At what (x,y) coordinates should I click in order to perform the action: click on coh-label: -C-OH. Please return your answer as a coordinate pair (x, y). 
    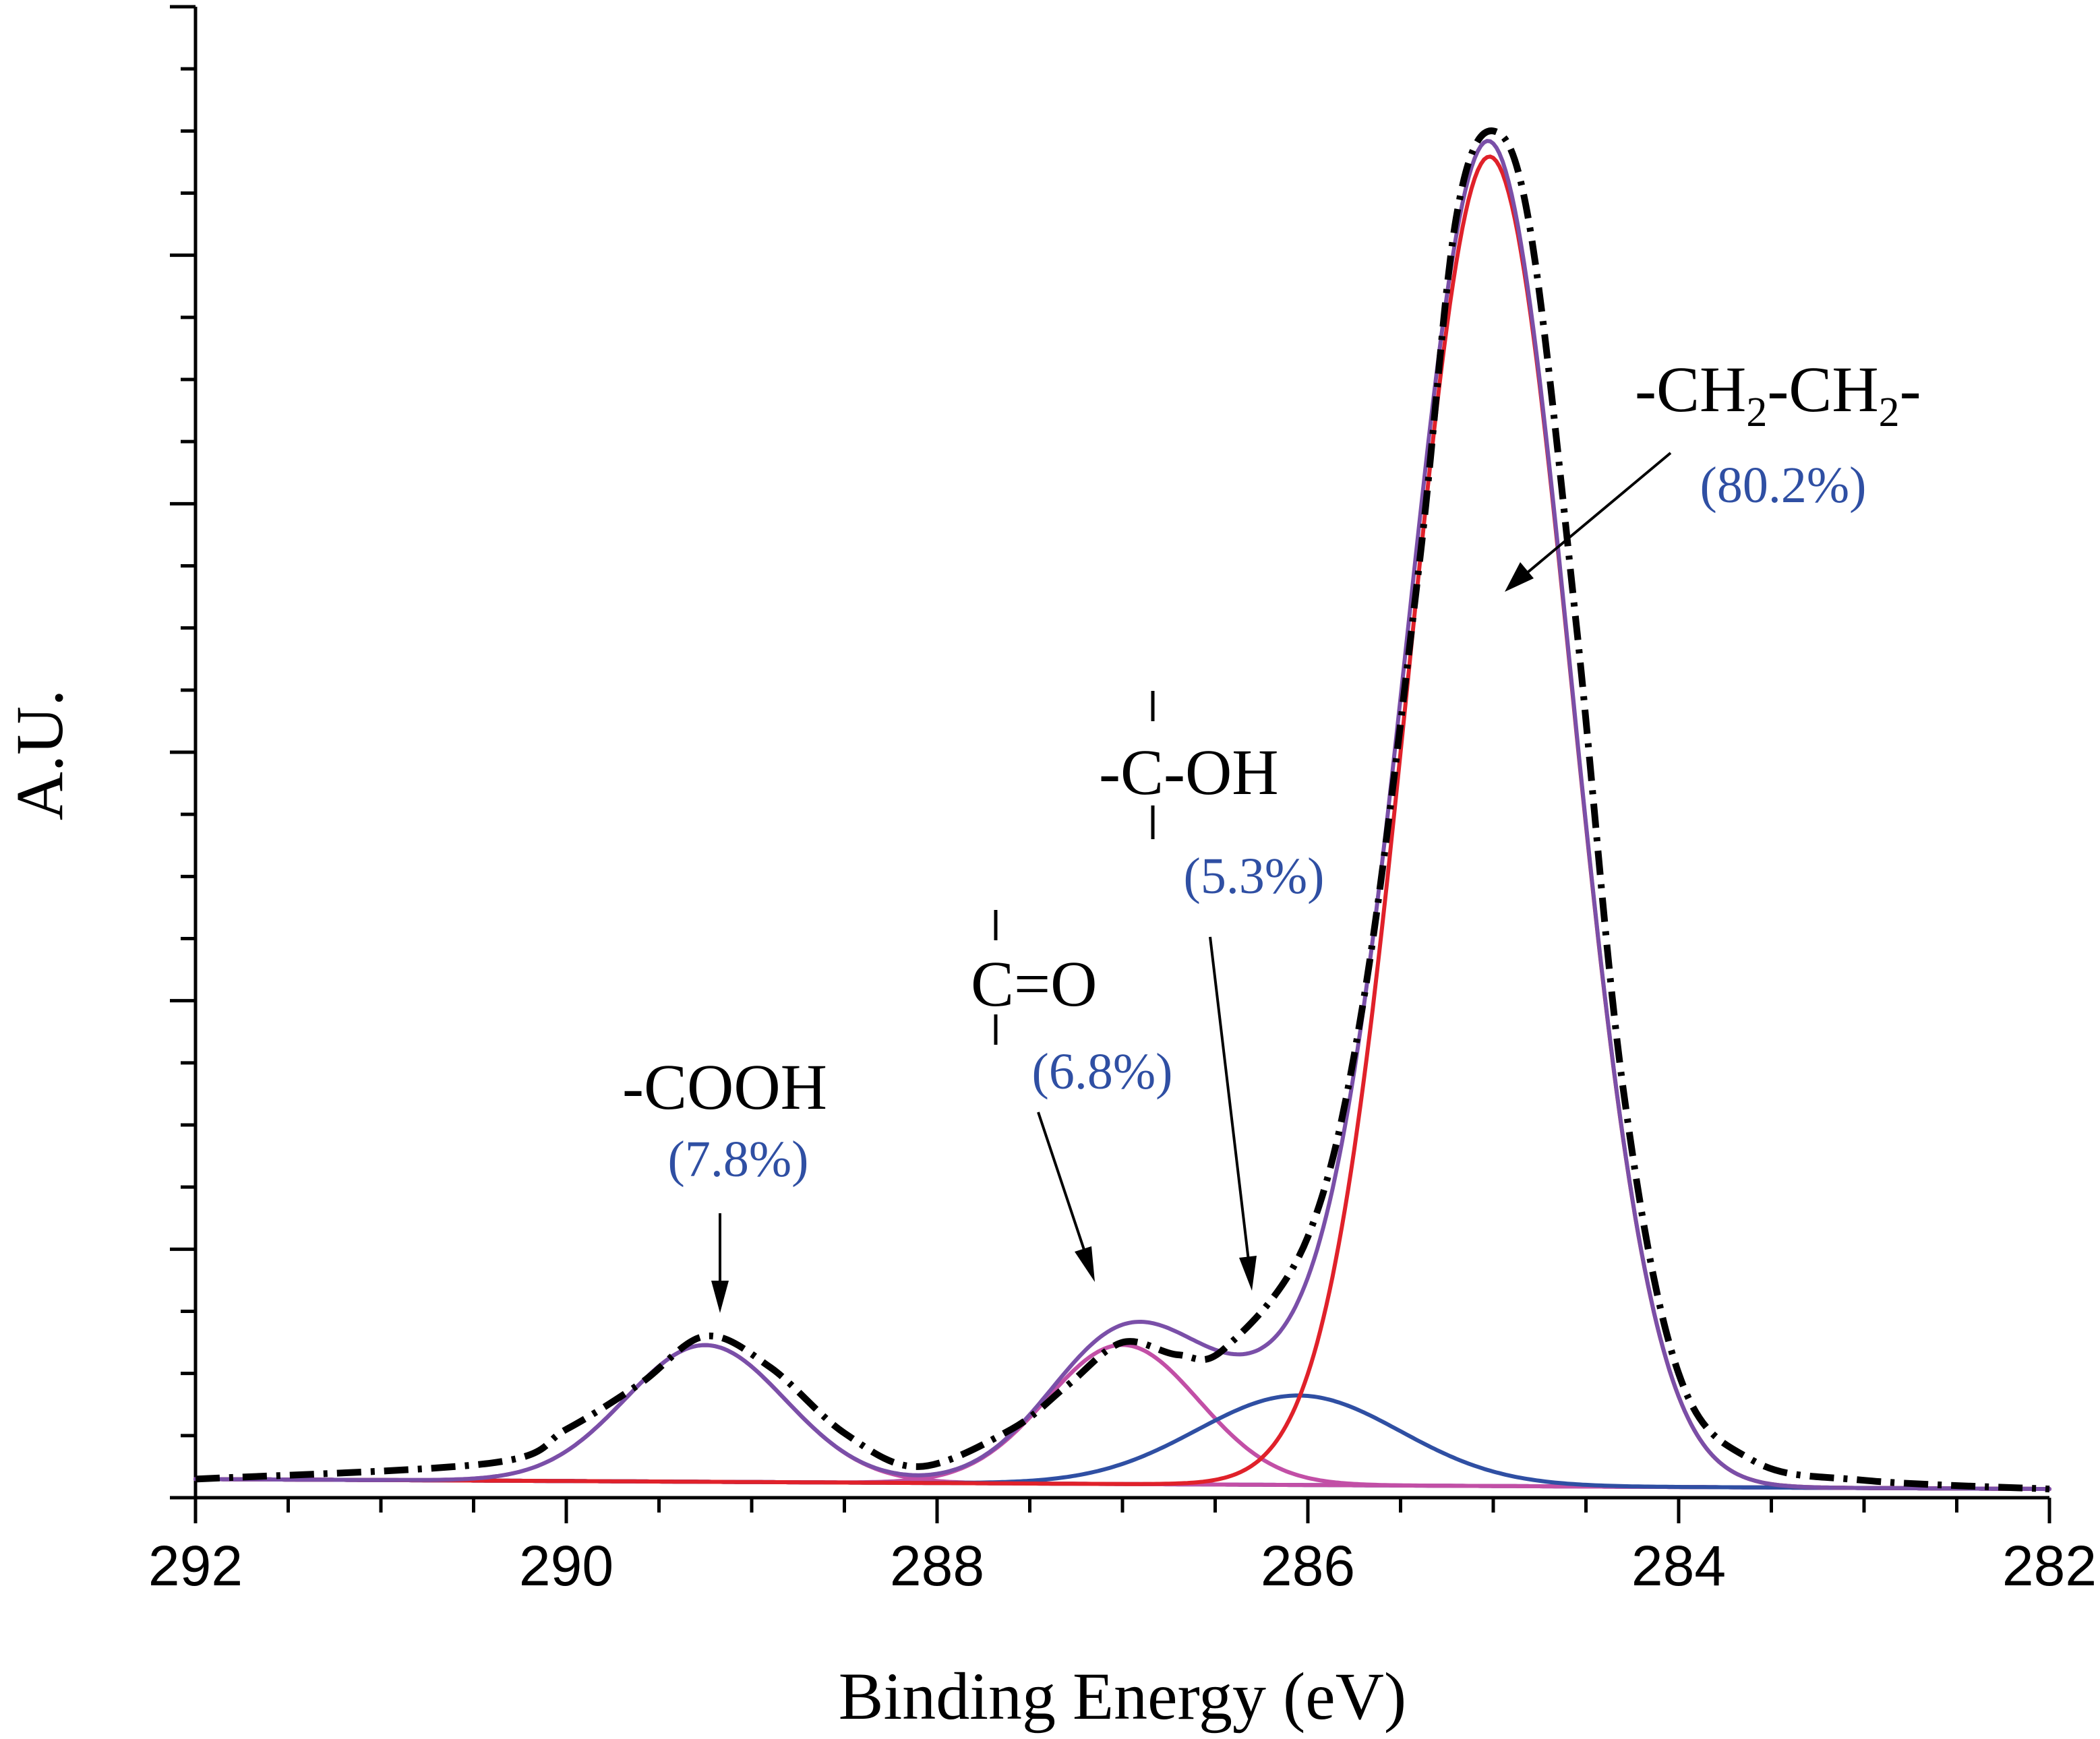
    Looking at the image, I should click on (1189, 772).